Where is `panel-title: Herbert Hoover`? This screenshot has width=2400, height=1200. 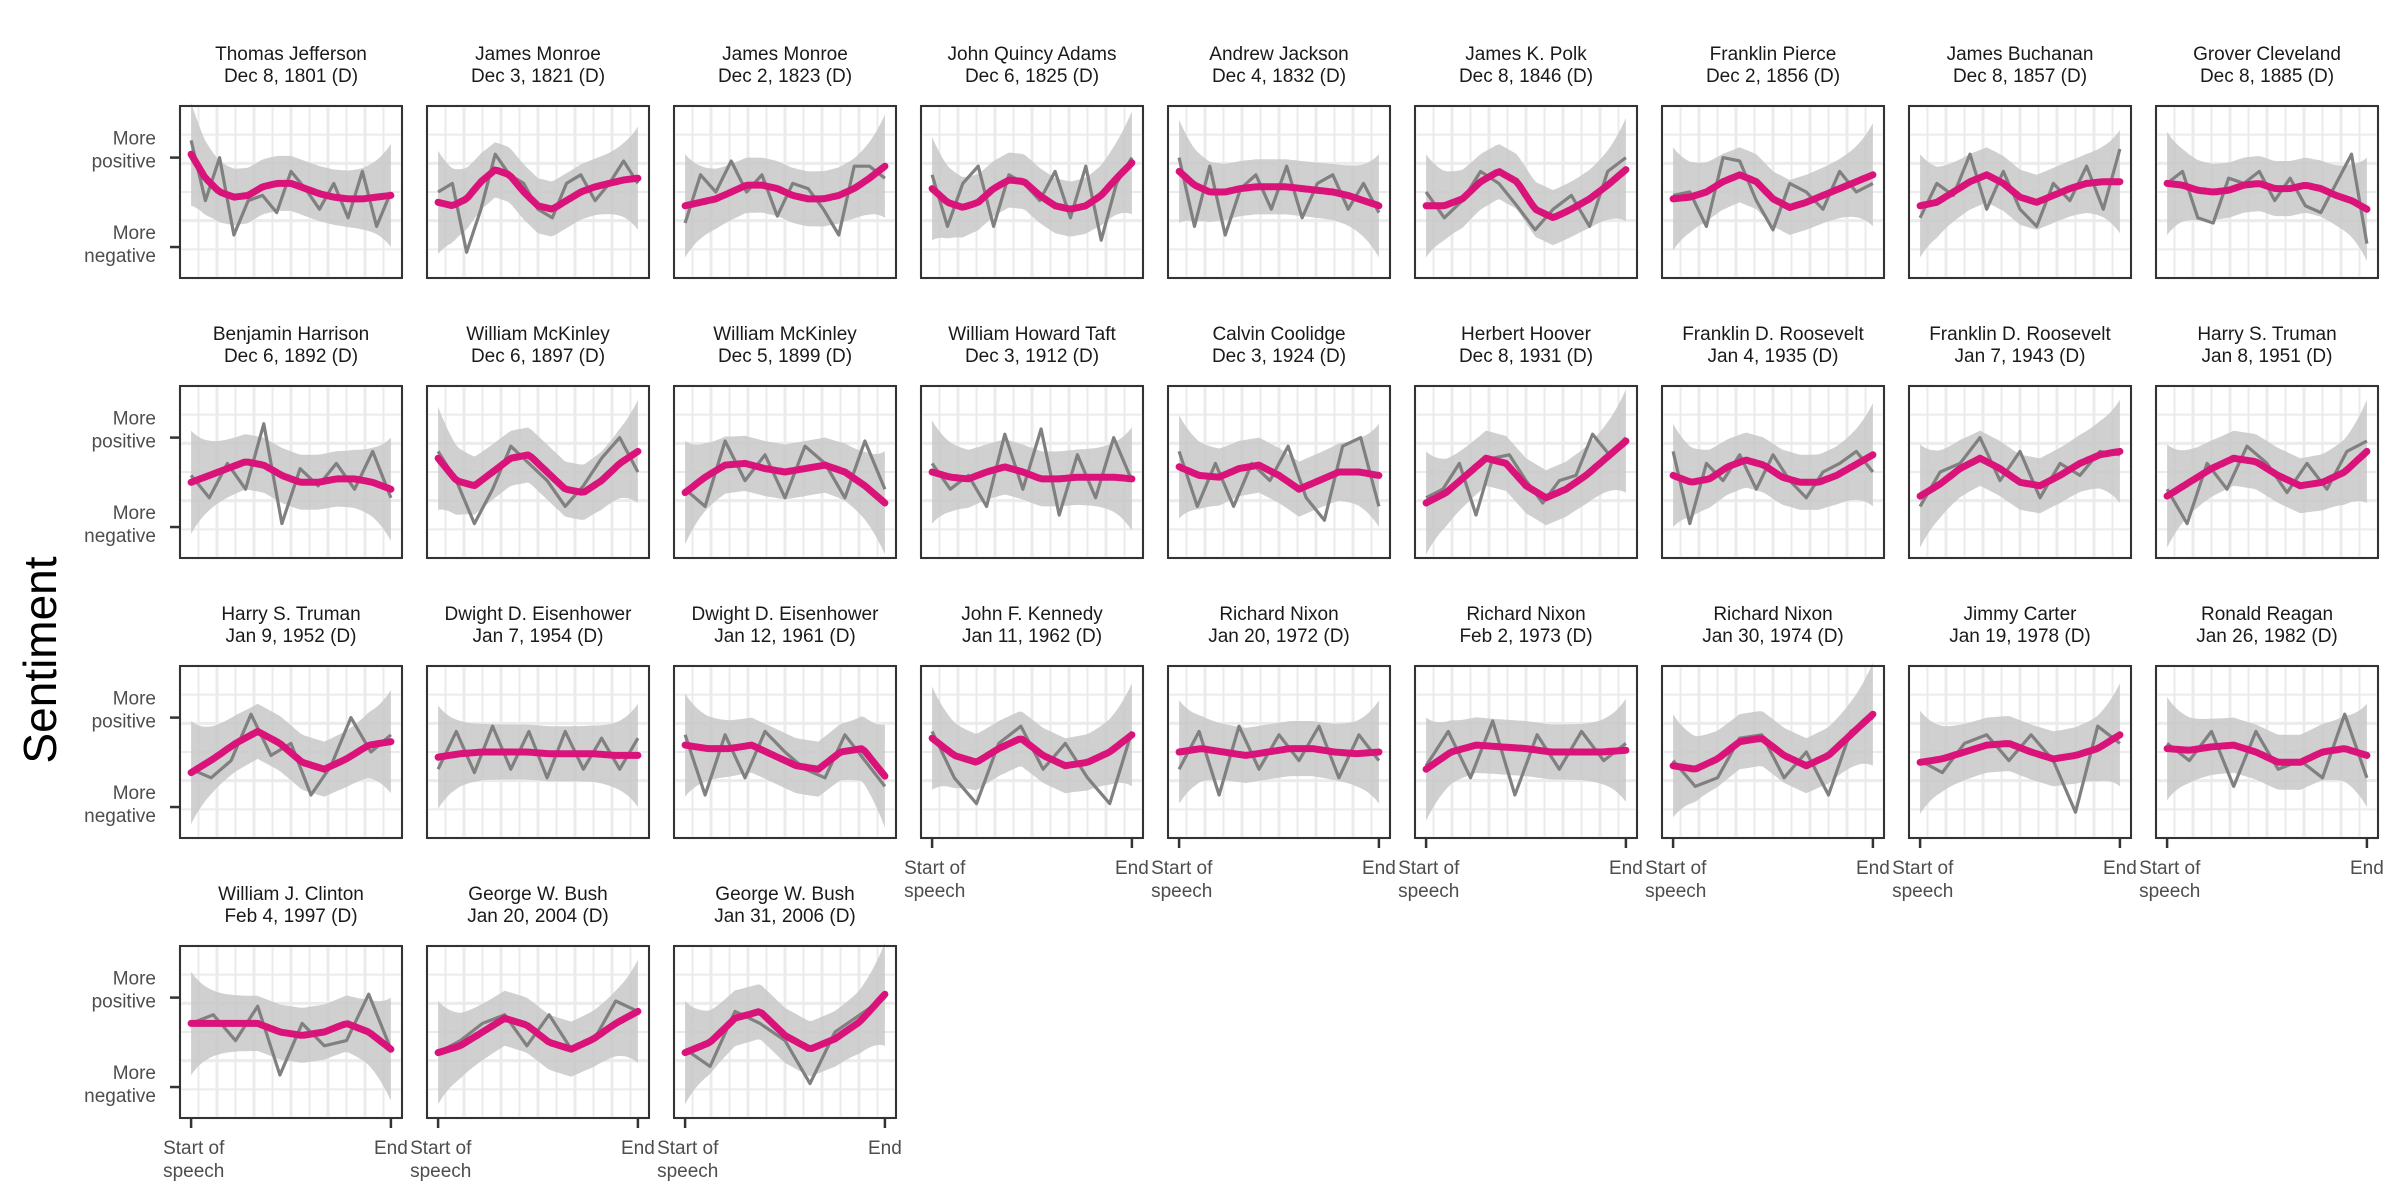 panel-title: Herbert Hoover is located at coordinates (1526, 334).